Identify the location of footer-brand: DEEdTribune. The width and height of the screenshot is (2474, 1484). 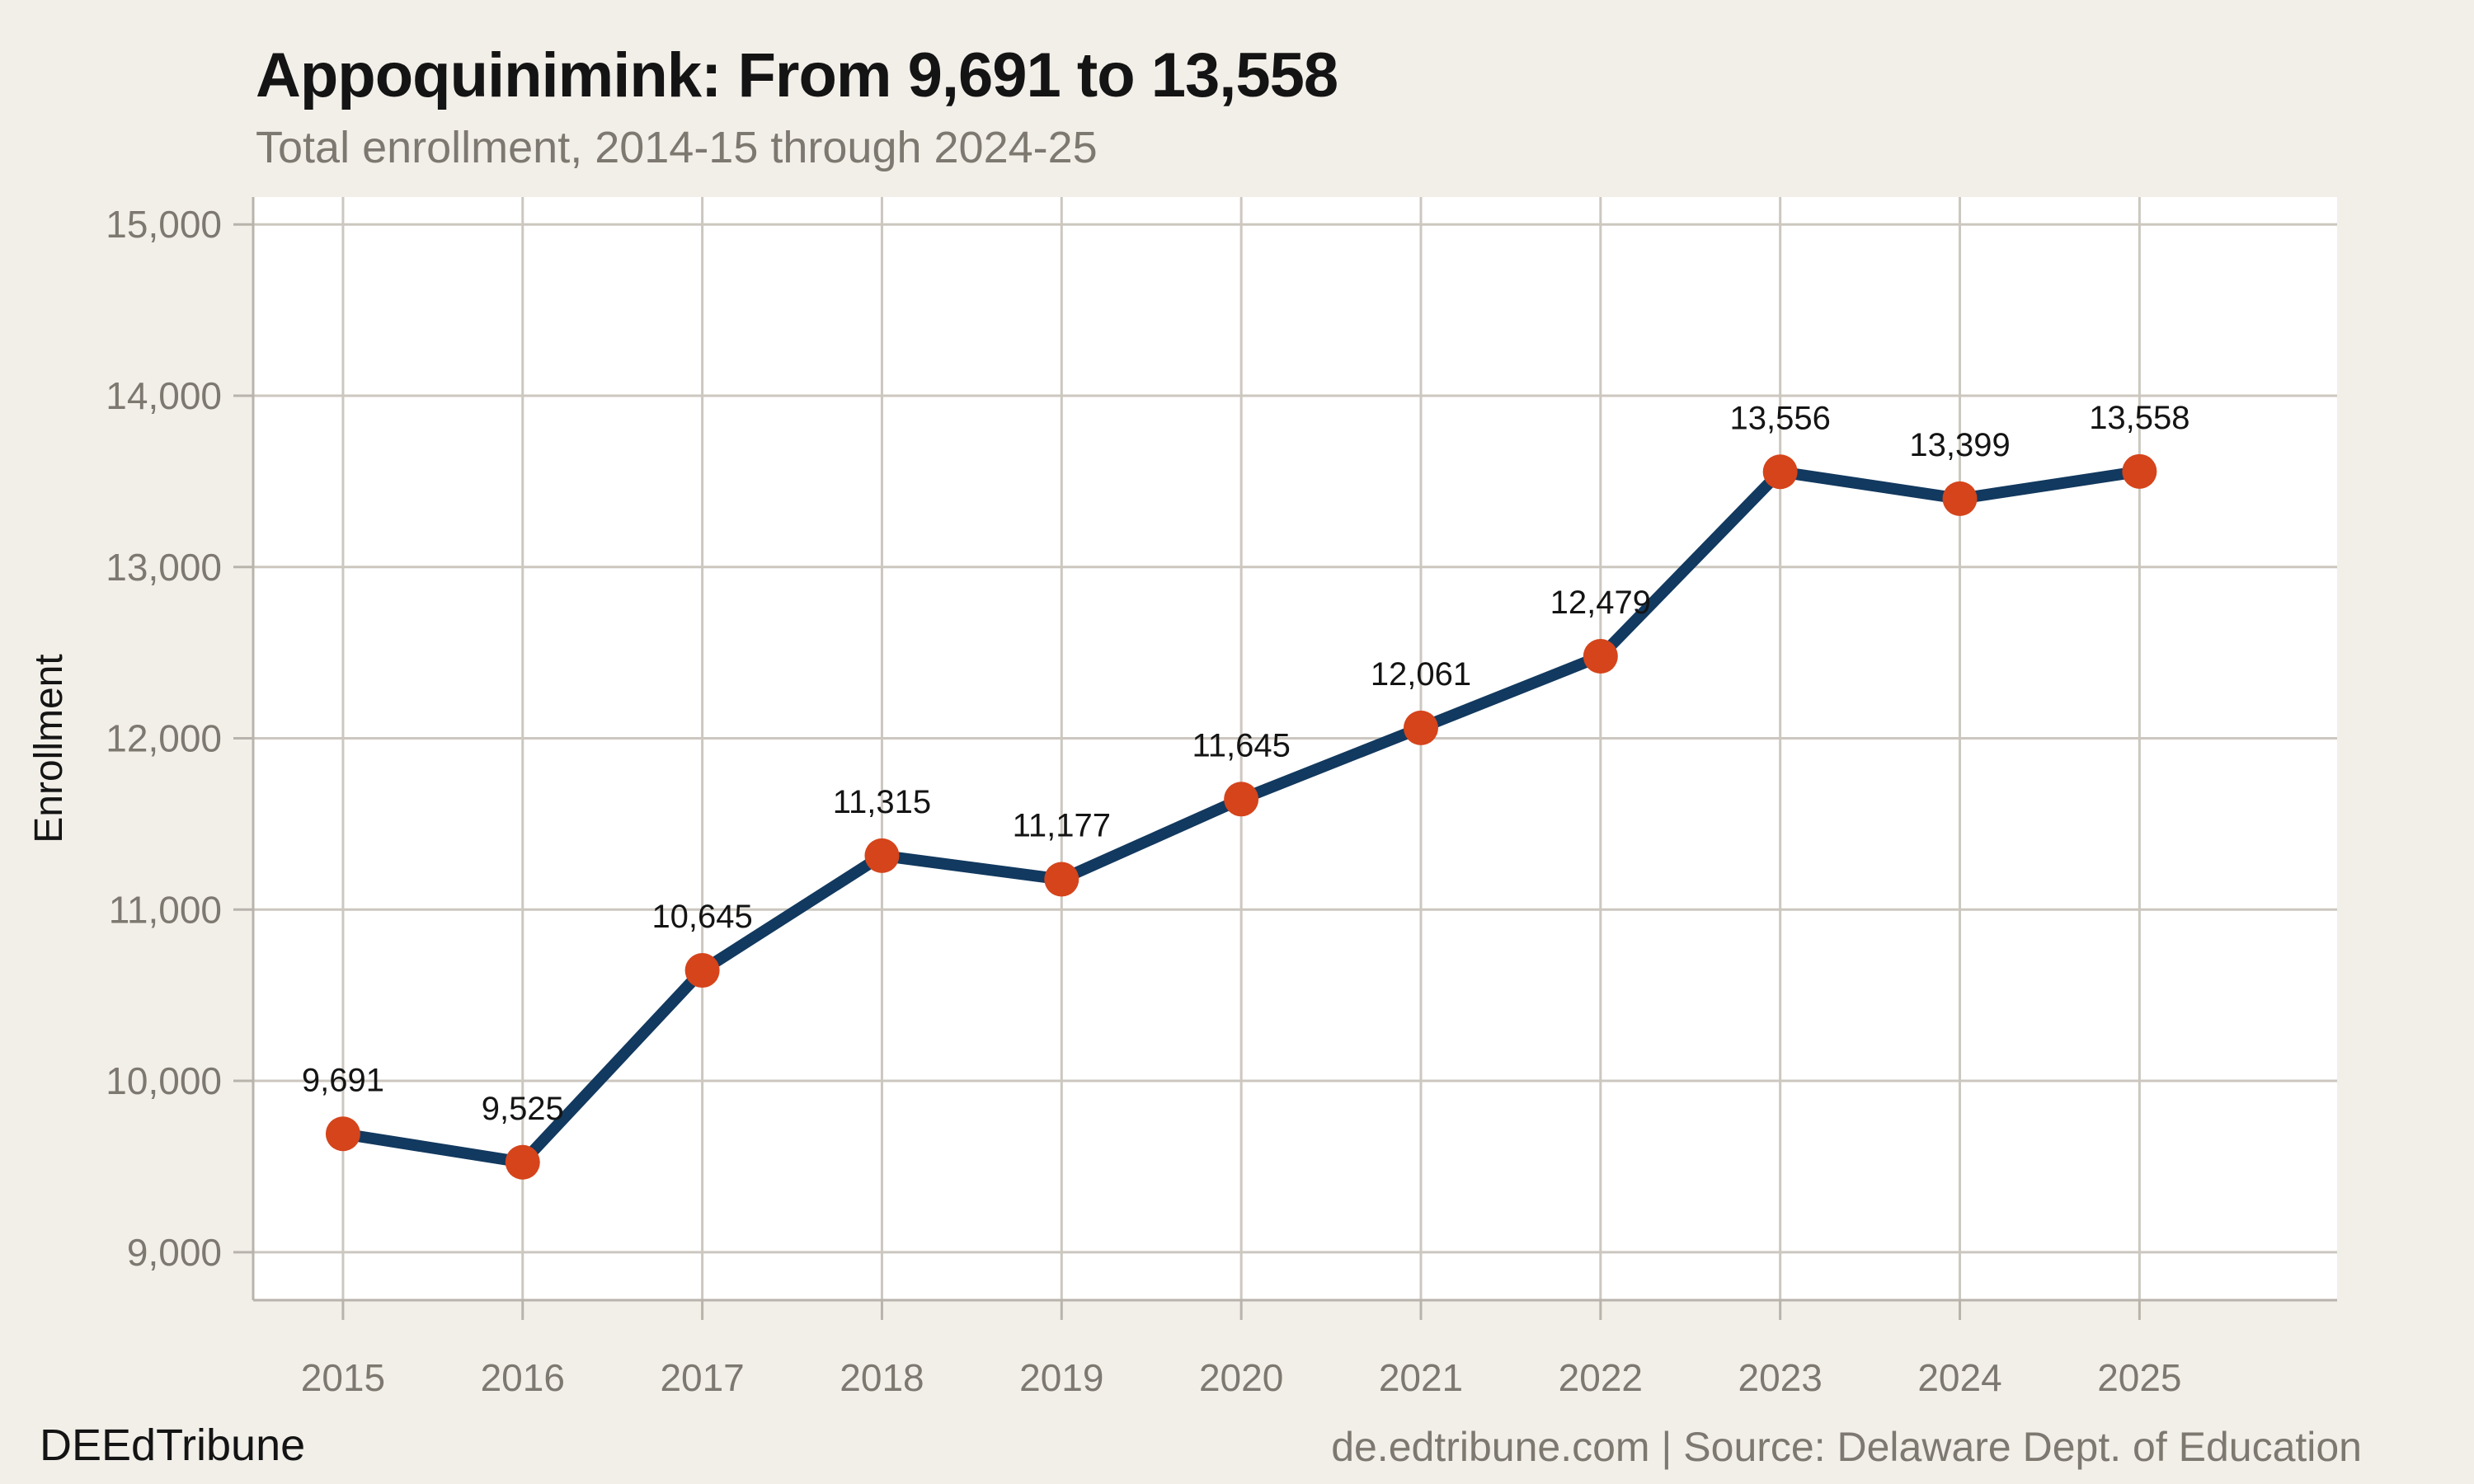
(173, 1445).